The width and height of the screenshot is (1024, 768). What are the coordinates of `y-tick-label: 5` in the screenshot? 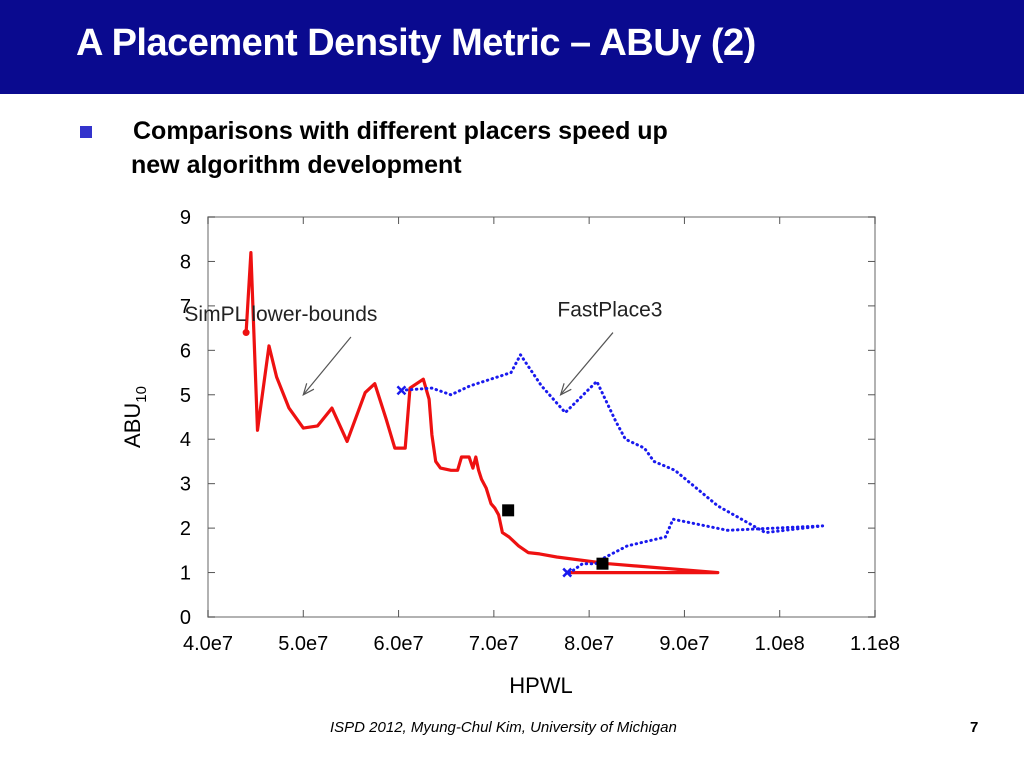 It's located at (185, 396).